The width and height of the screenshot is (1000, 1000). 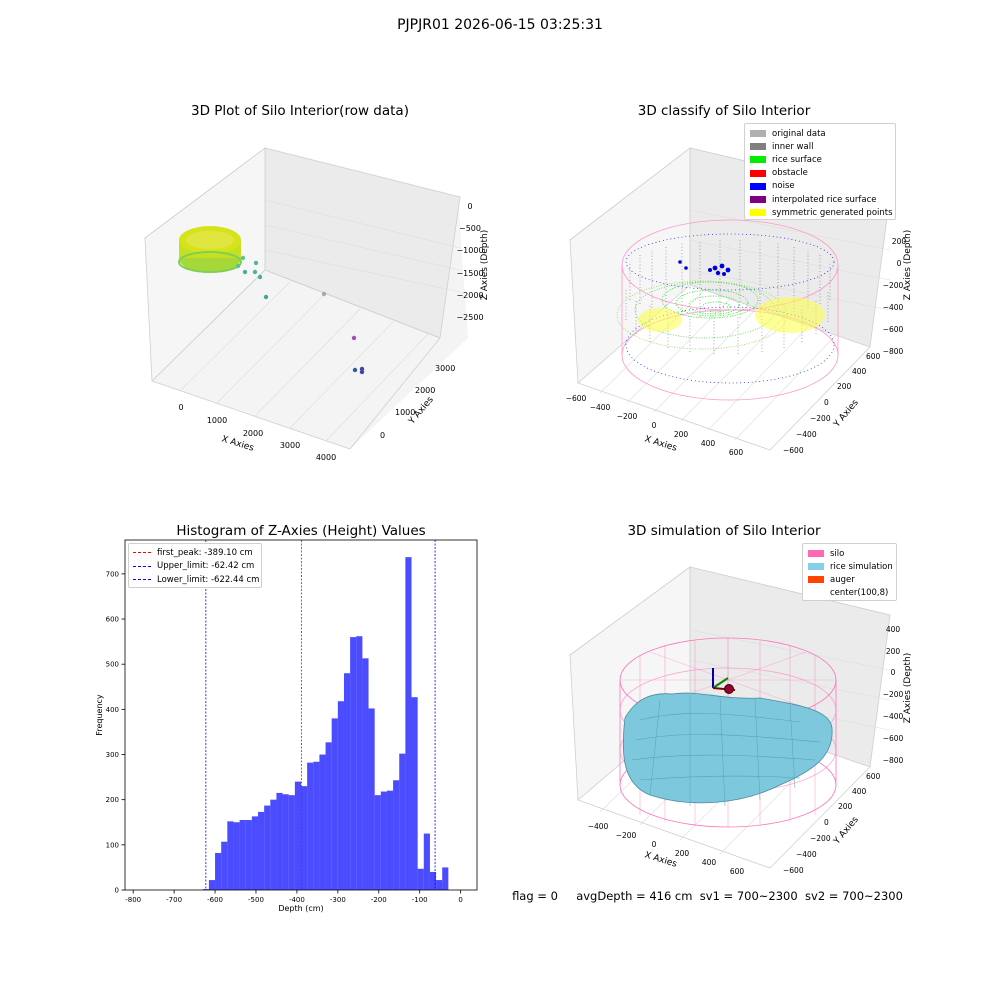 I want to click on classify-z-tick: 200, so click(x=899, y=241).